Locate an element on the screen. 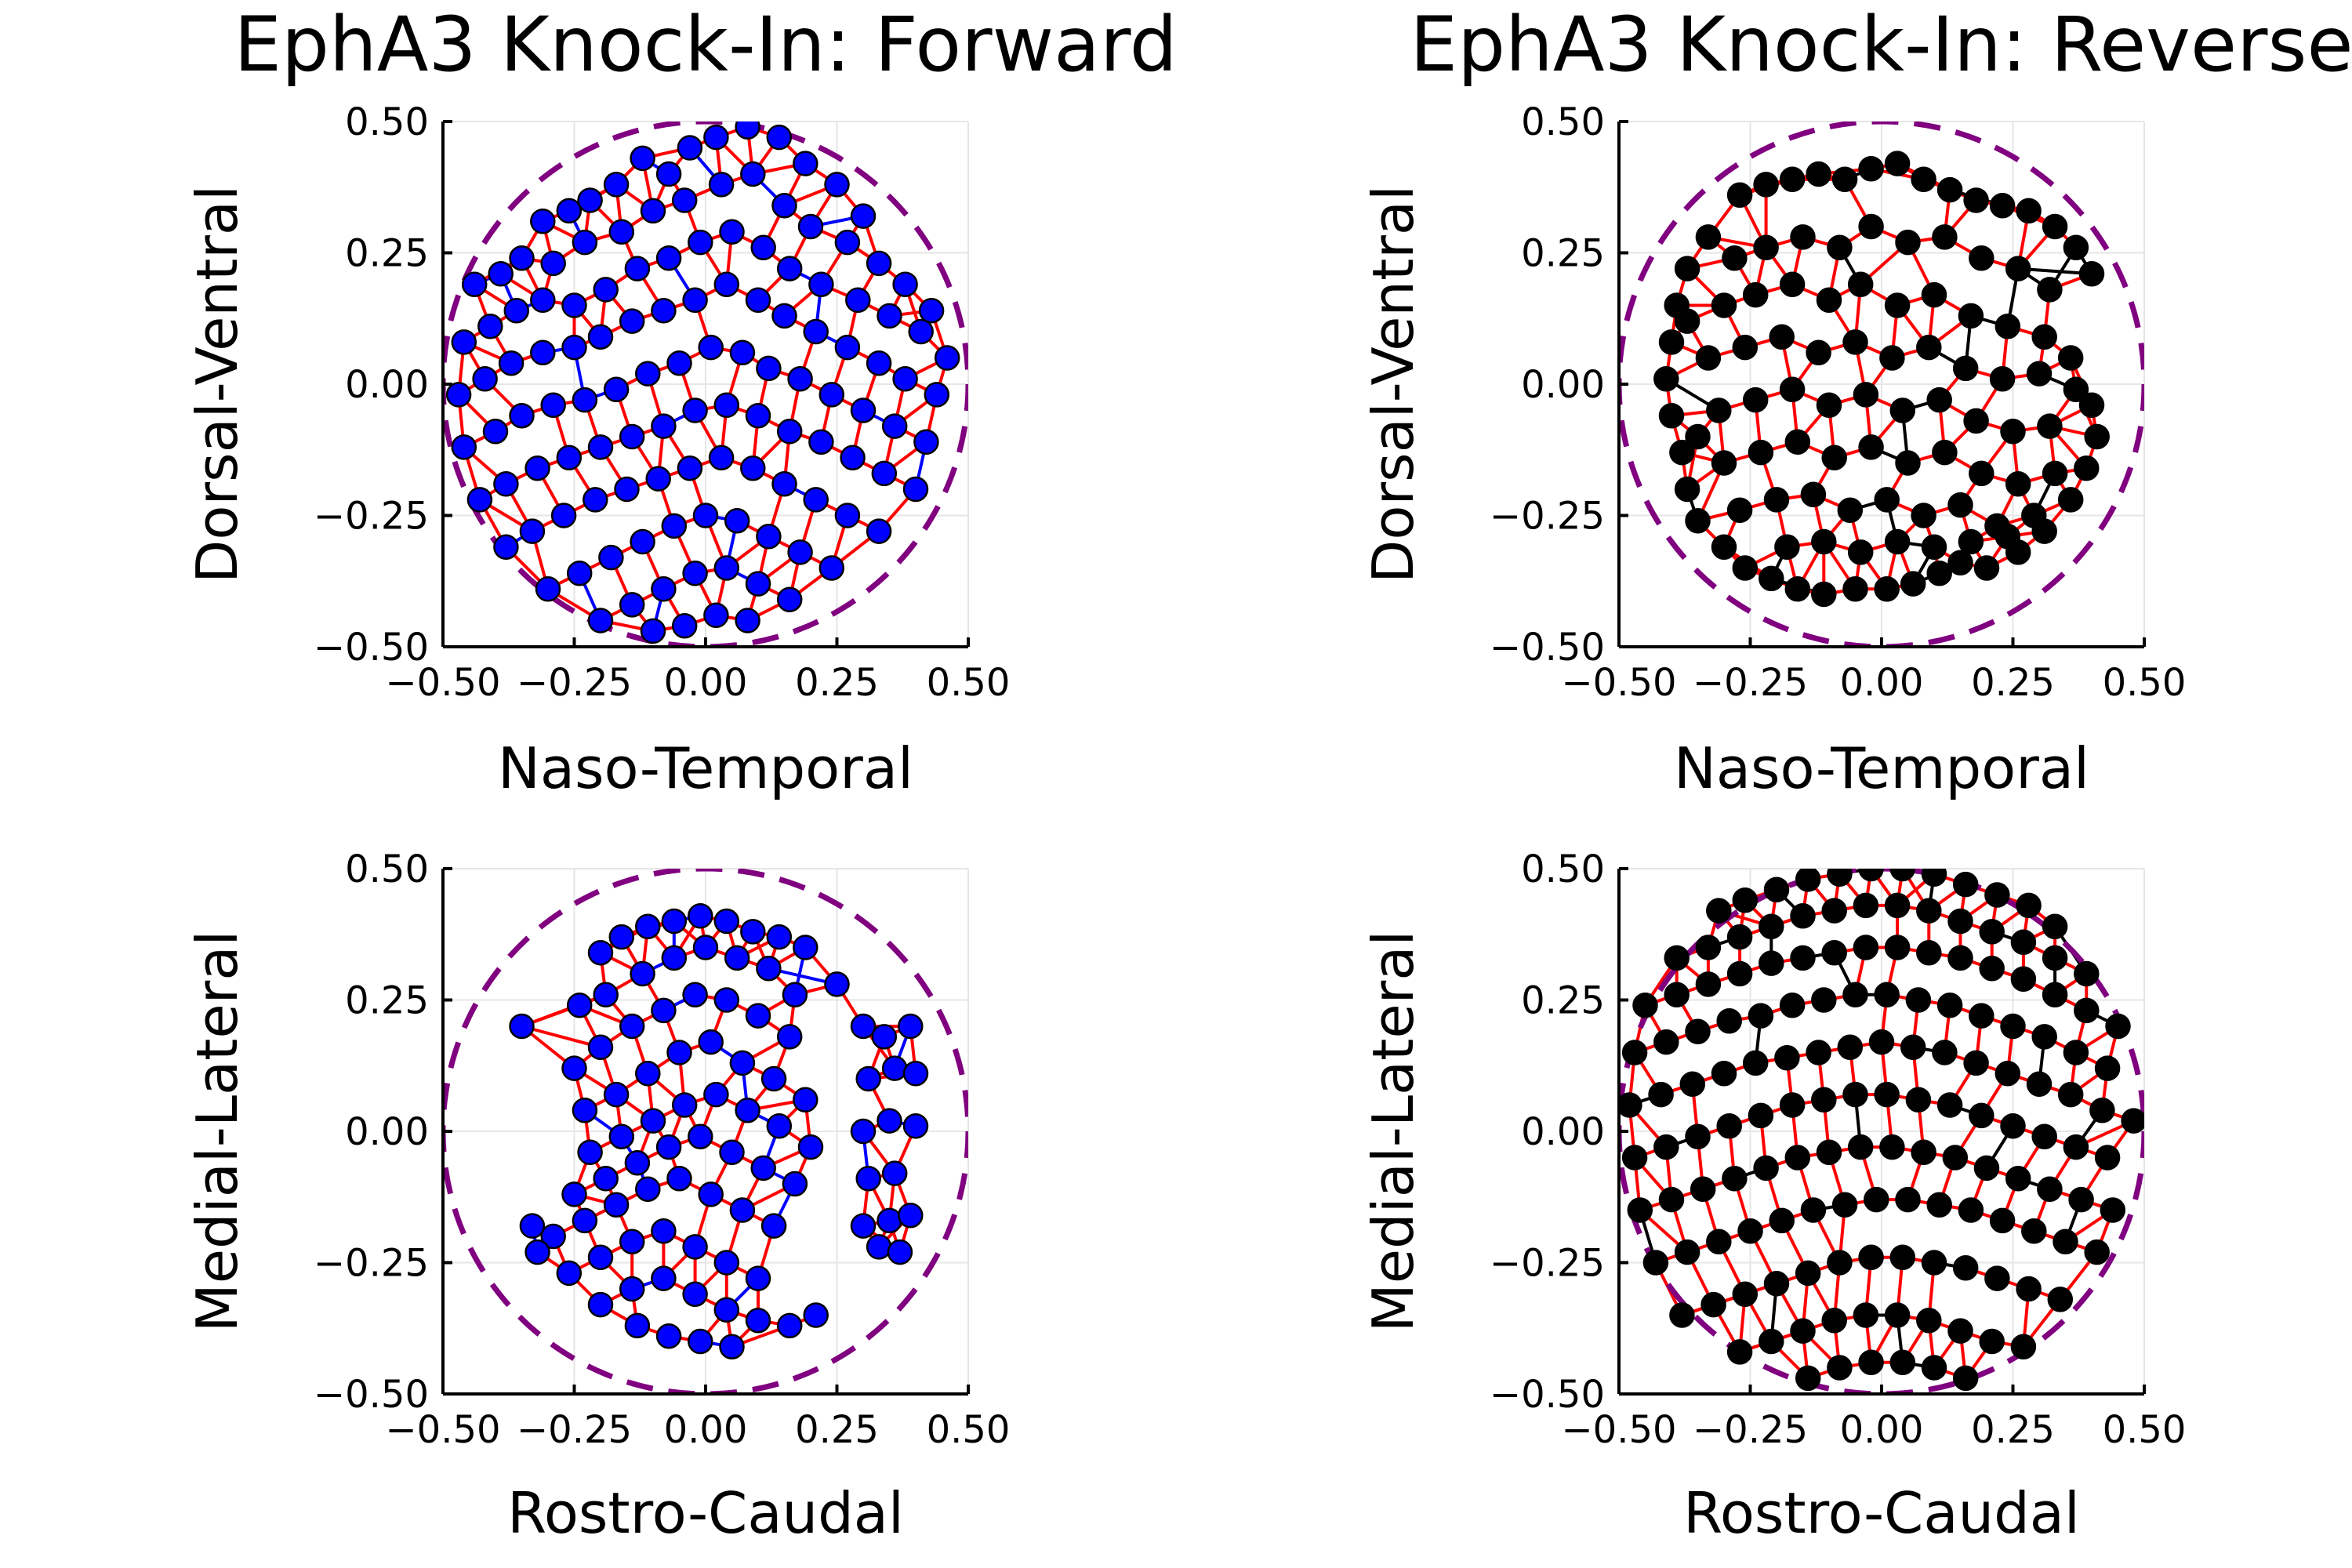 The height and width of the screenshot is (1568, 2352). y-tick-label: −0.25 is located at coordinates (1547, 517).